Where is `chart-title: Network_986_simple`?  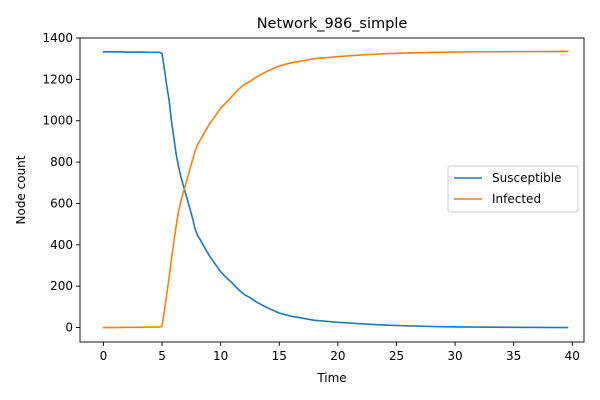
chart-title: Network_986_simple is located at coordinates (332, 24).